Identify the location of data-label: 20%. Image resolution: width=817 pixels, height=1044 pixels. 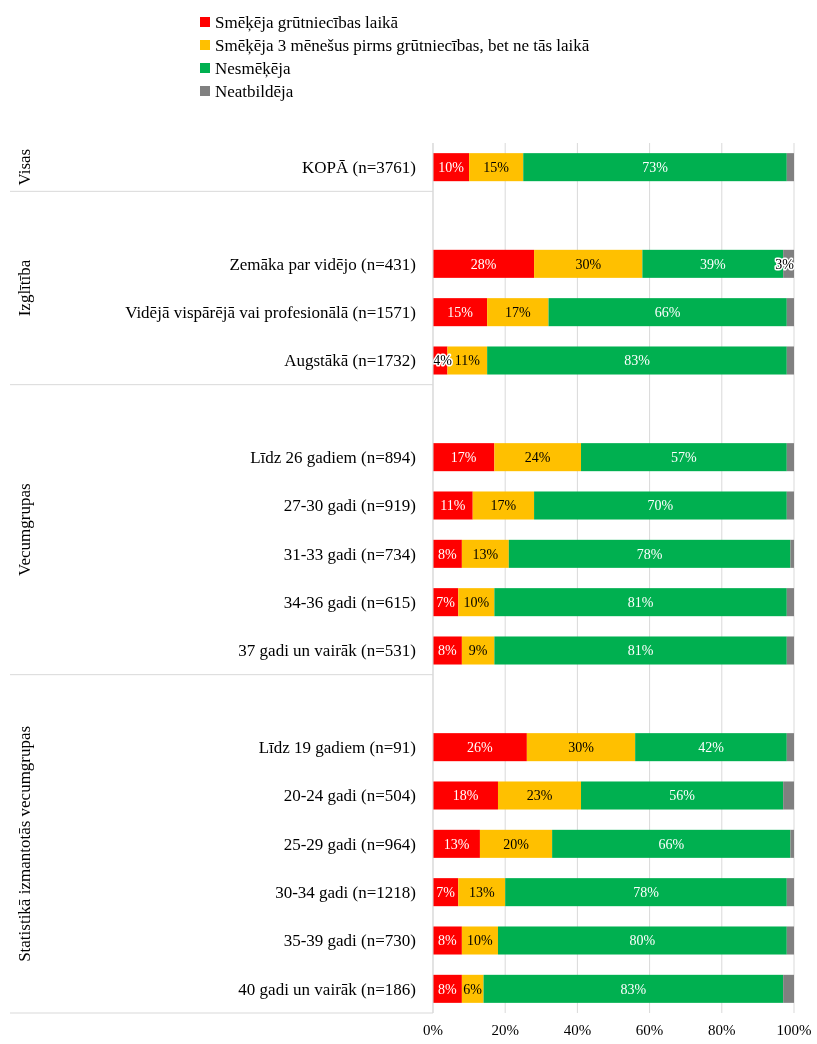
(516, 844).